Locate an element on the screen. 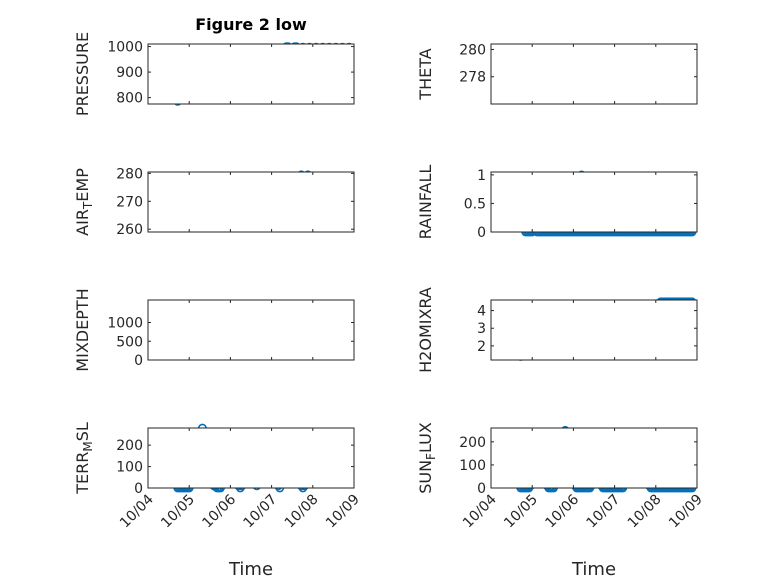  y-tick-label: 0.5 is located at coordinates (475, 204).